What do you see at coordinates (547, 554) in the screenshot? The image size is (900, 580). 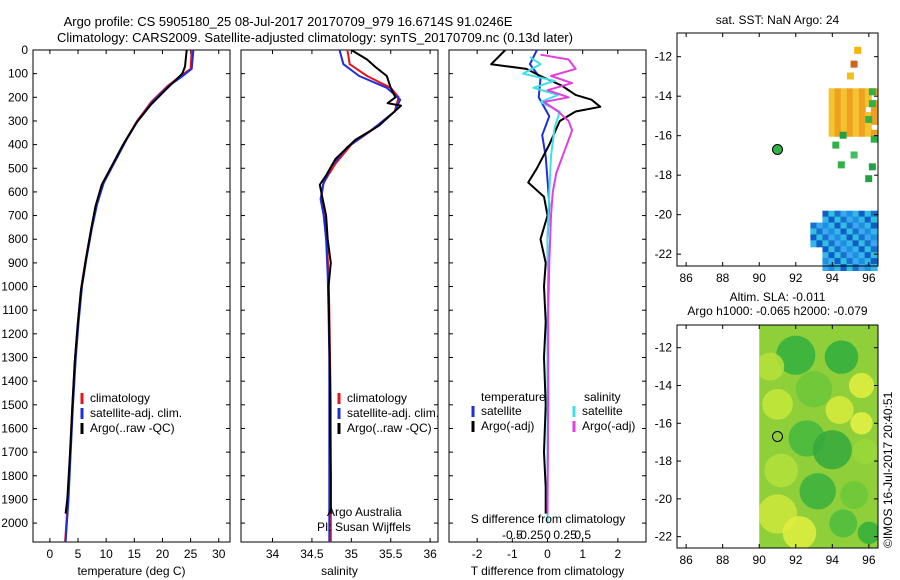 I see `difference-xtick-label: 0` at bounding box center [547, 554].